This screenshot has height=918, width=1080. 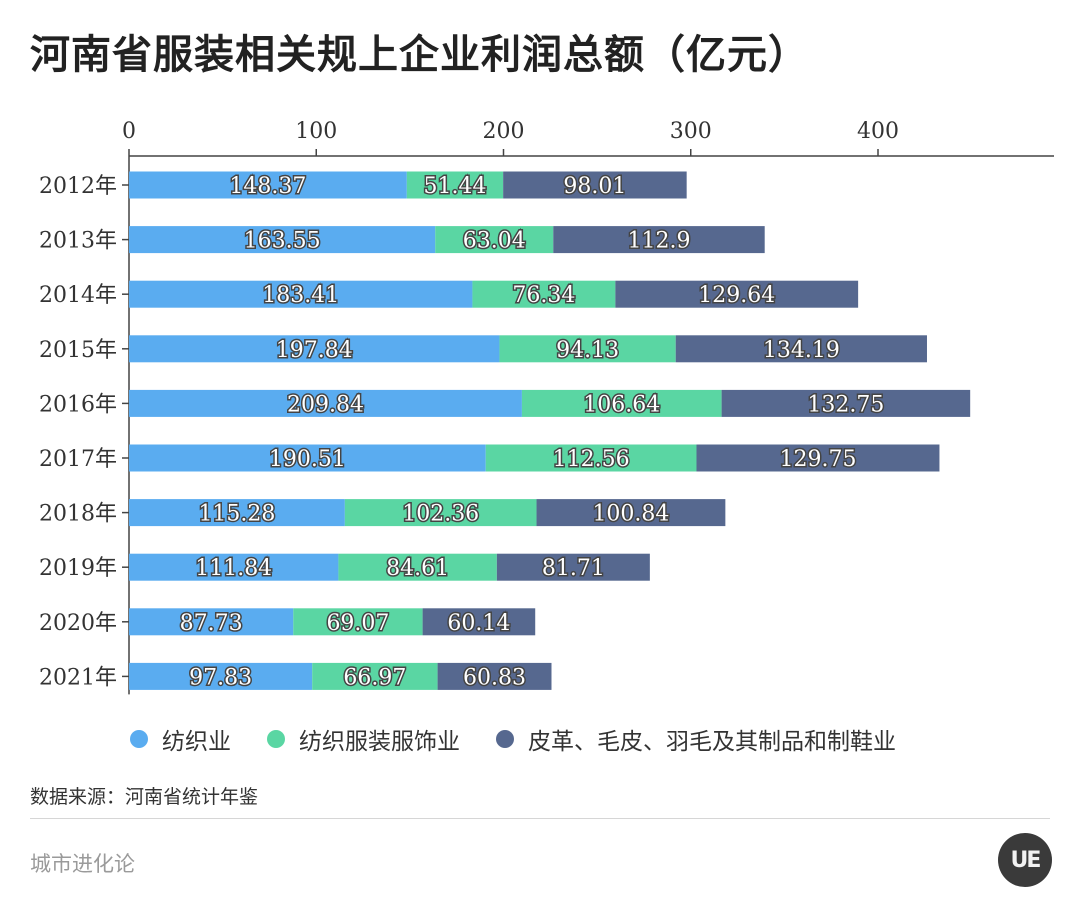 I want to click on bar-label-2016年-series-0: 209.84, so click(x=325, y=404).